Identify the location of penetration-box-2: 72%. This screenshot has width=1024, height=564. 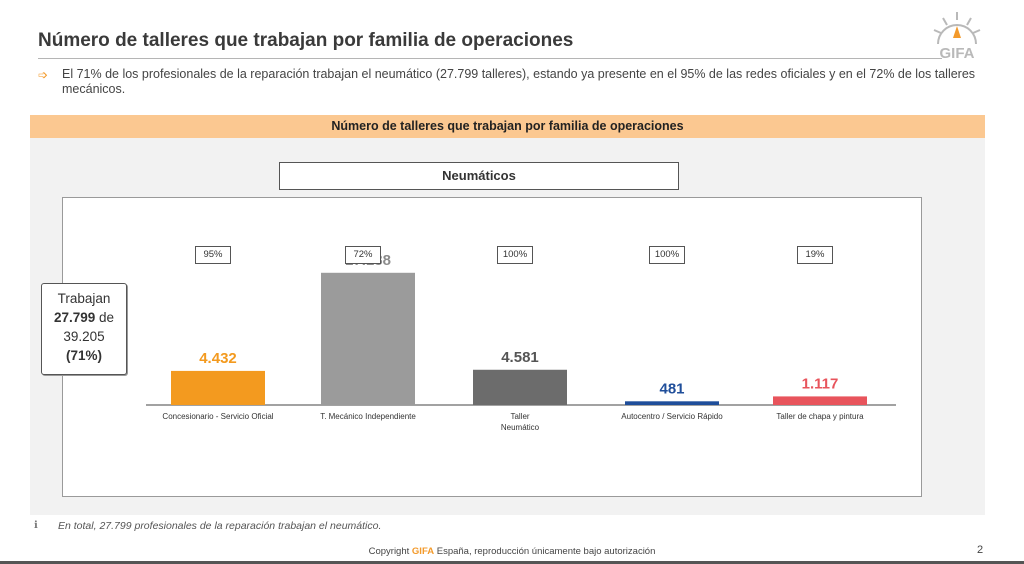
(363, 255).